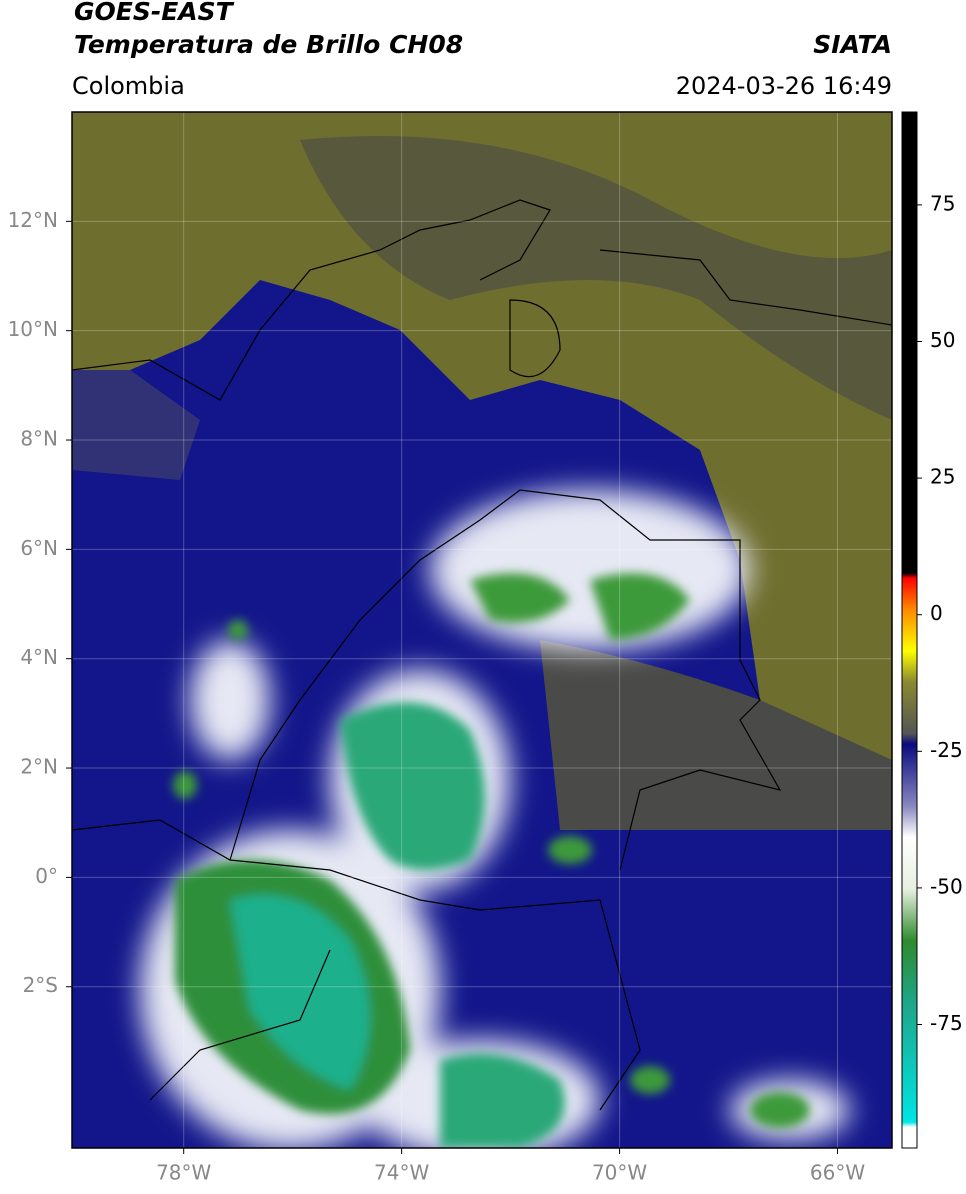  I want to click on subtitle: Temperatura de Brillo CH08, so click(268, 44).